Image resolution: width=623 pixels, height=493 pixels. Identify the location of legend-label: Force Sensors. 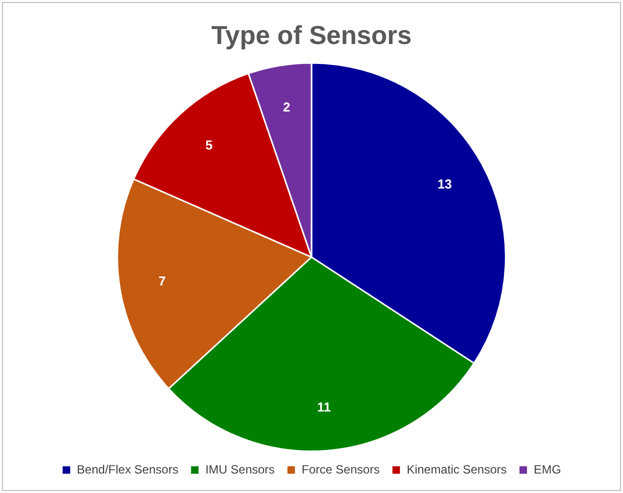
(341, 469).